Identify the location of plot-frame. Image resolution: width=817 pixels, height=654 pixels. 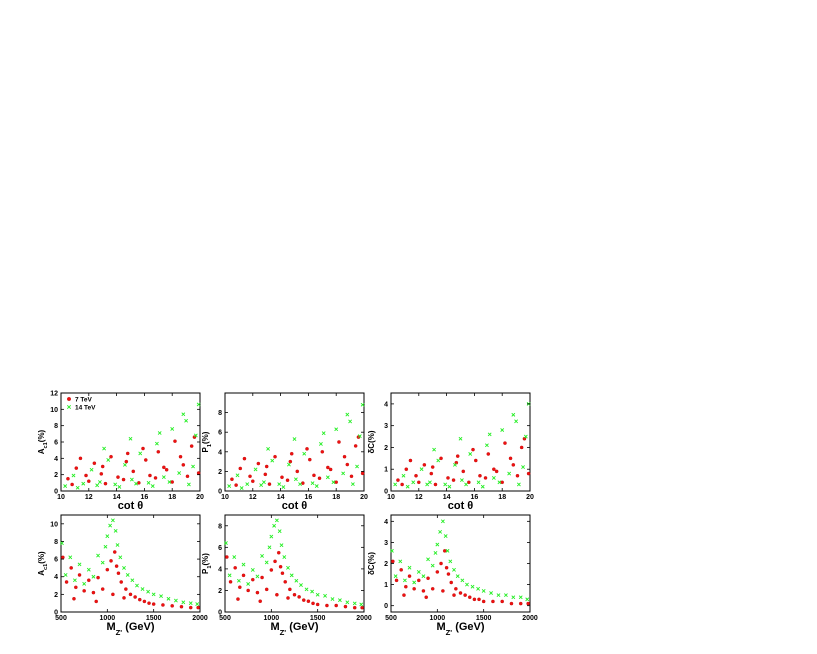
(460, 563).